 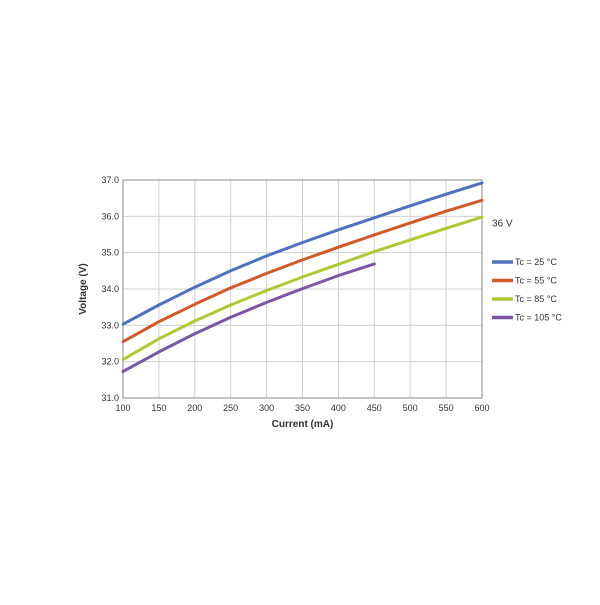 What do you see at coordinates (194, 408) in the screenshot?
I see `x-tick-label: 200` at bounding box center [194, 408].